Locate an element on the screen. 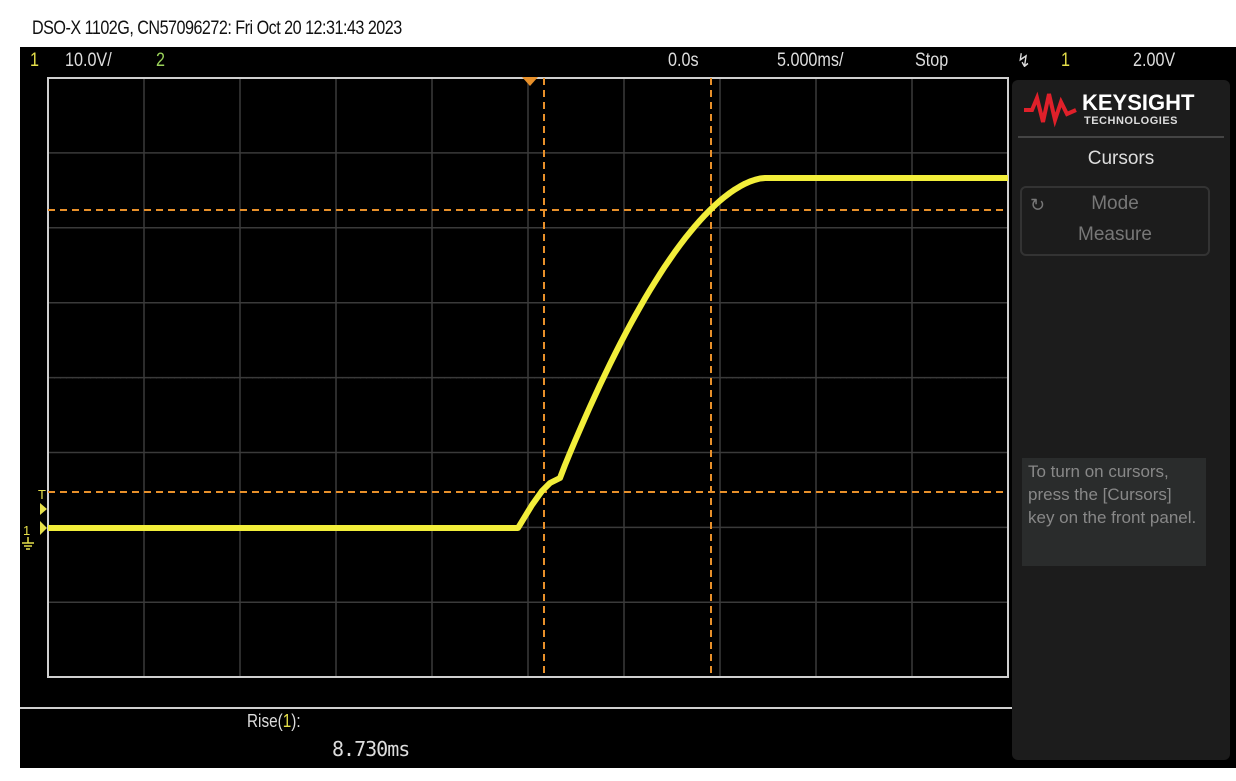  keysight-wave-icon is located at coordinates (1050, 109).